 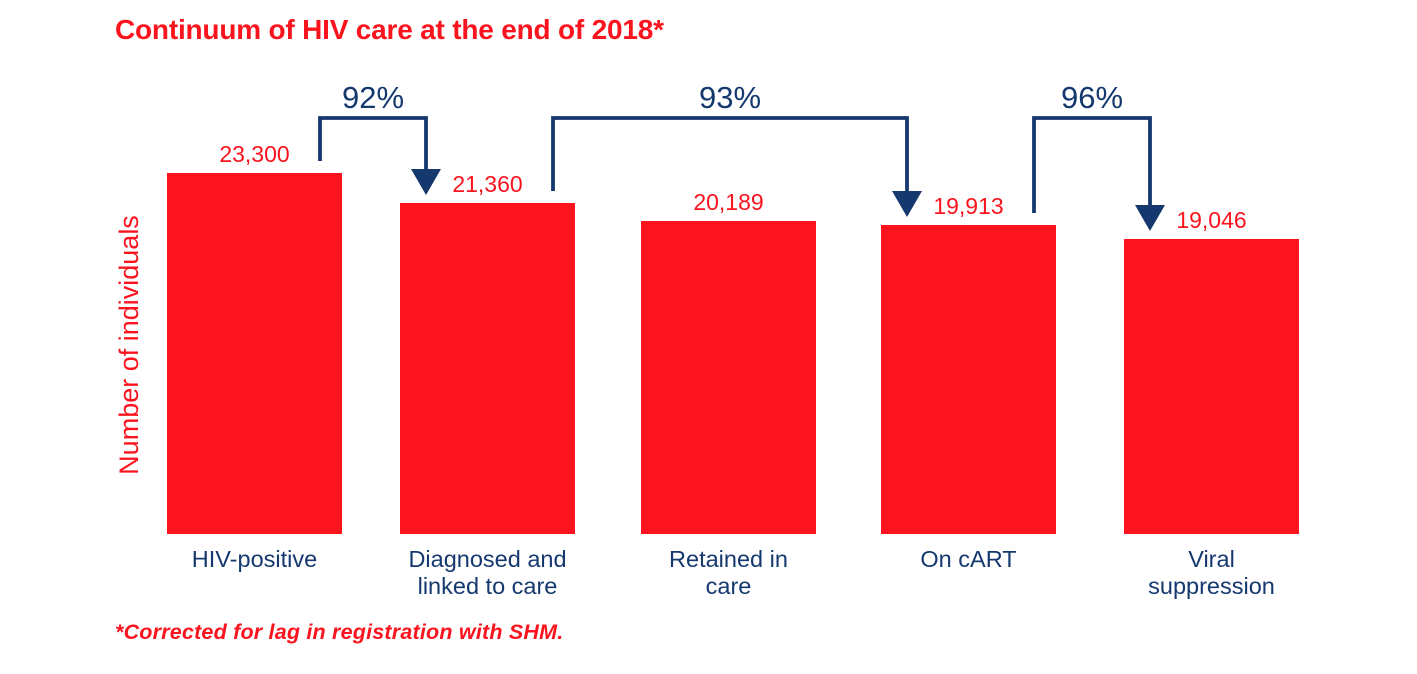 I want to click on bar-category-label: Diagnosed and linked to care, so click(x=487, y=572).